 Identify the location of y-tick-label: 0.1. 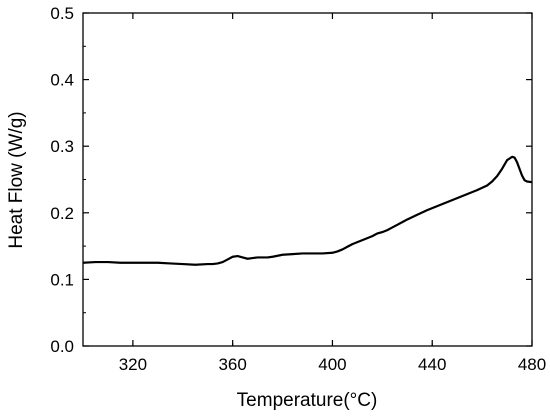
(62, 279).